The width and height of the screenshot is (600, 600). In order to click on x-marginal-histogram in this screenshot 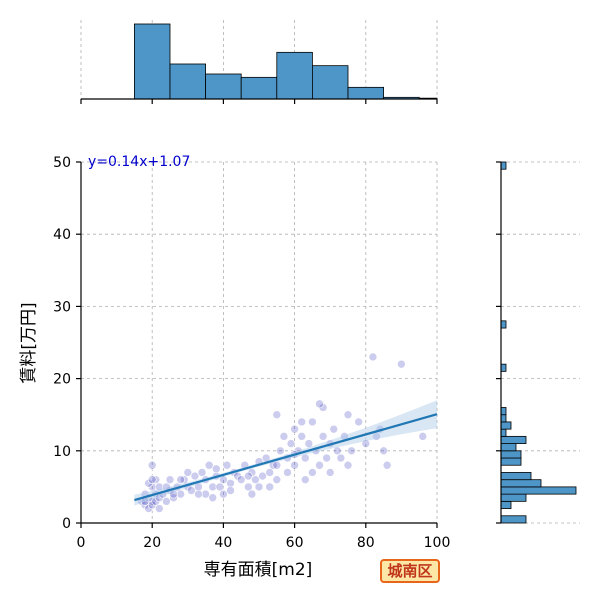, I will do `click(259, 62)`.